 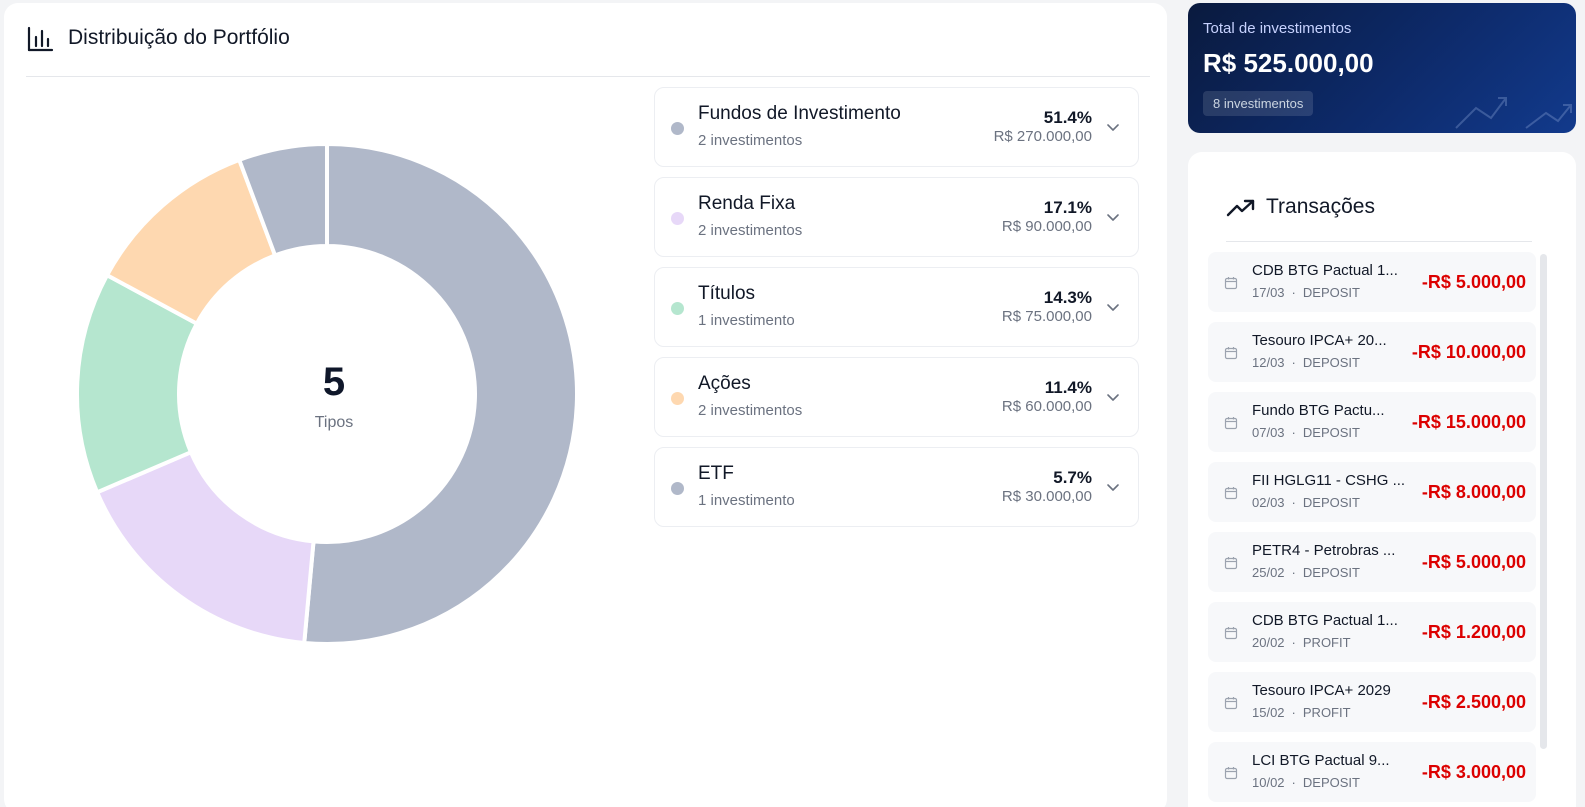 I want to click on transaction-meta: 17/03 · DEPOSIT, so click(x=1306, y=292).